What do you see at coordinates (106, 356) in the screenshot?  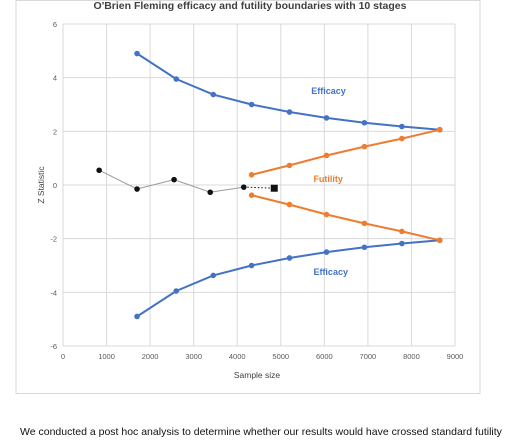 I see `x-tick-label: 1000` at bounding box center [106, 356].